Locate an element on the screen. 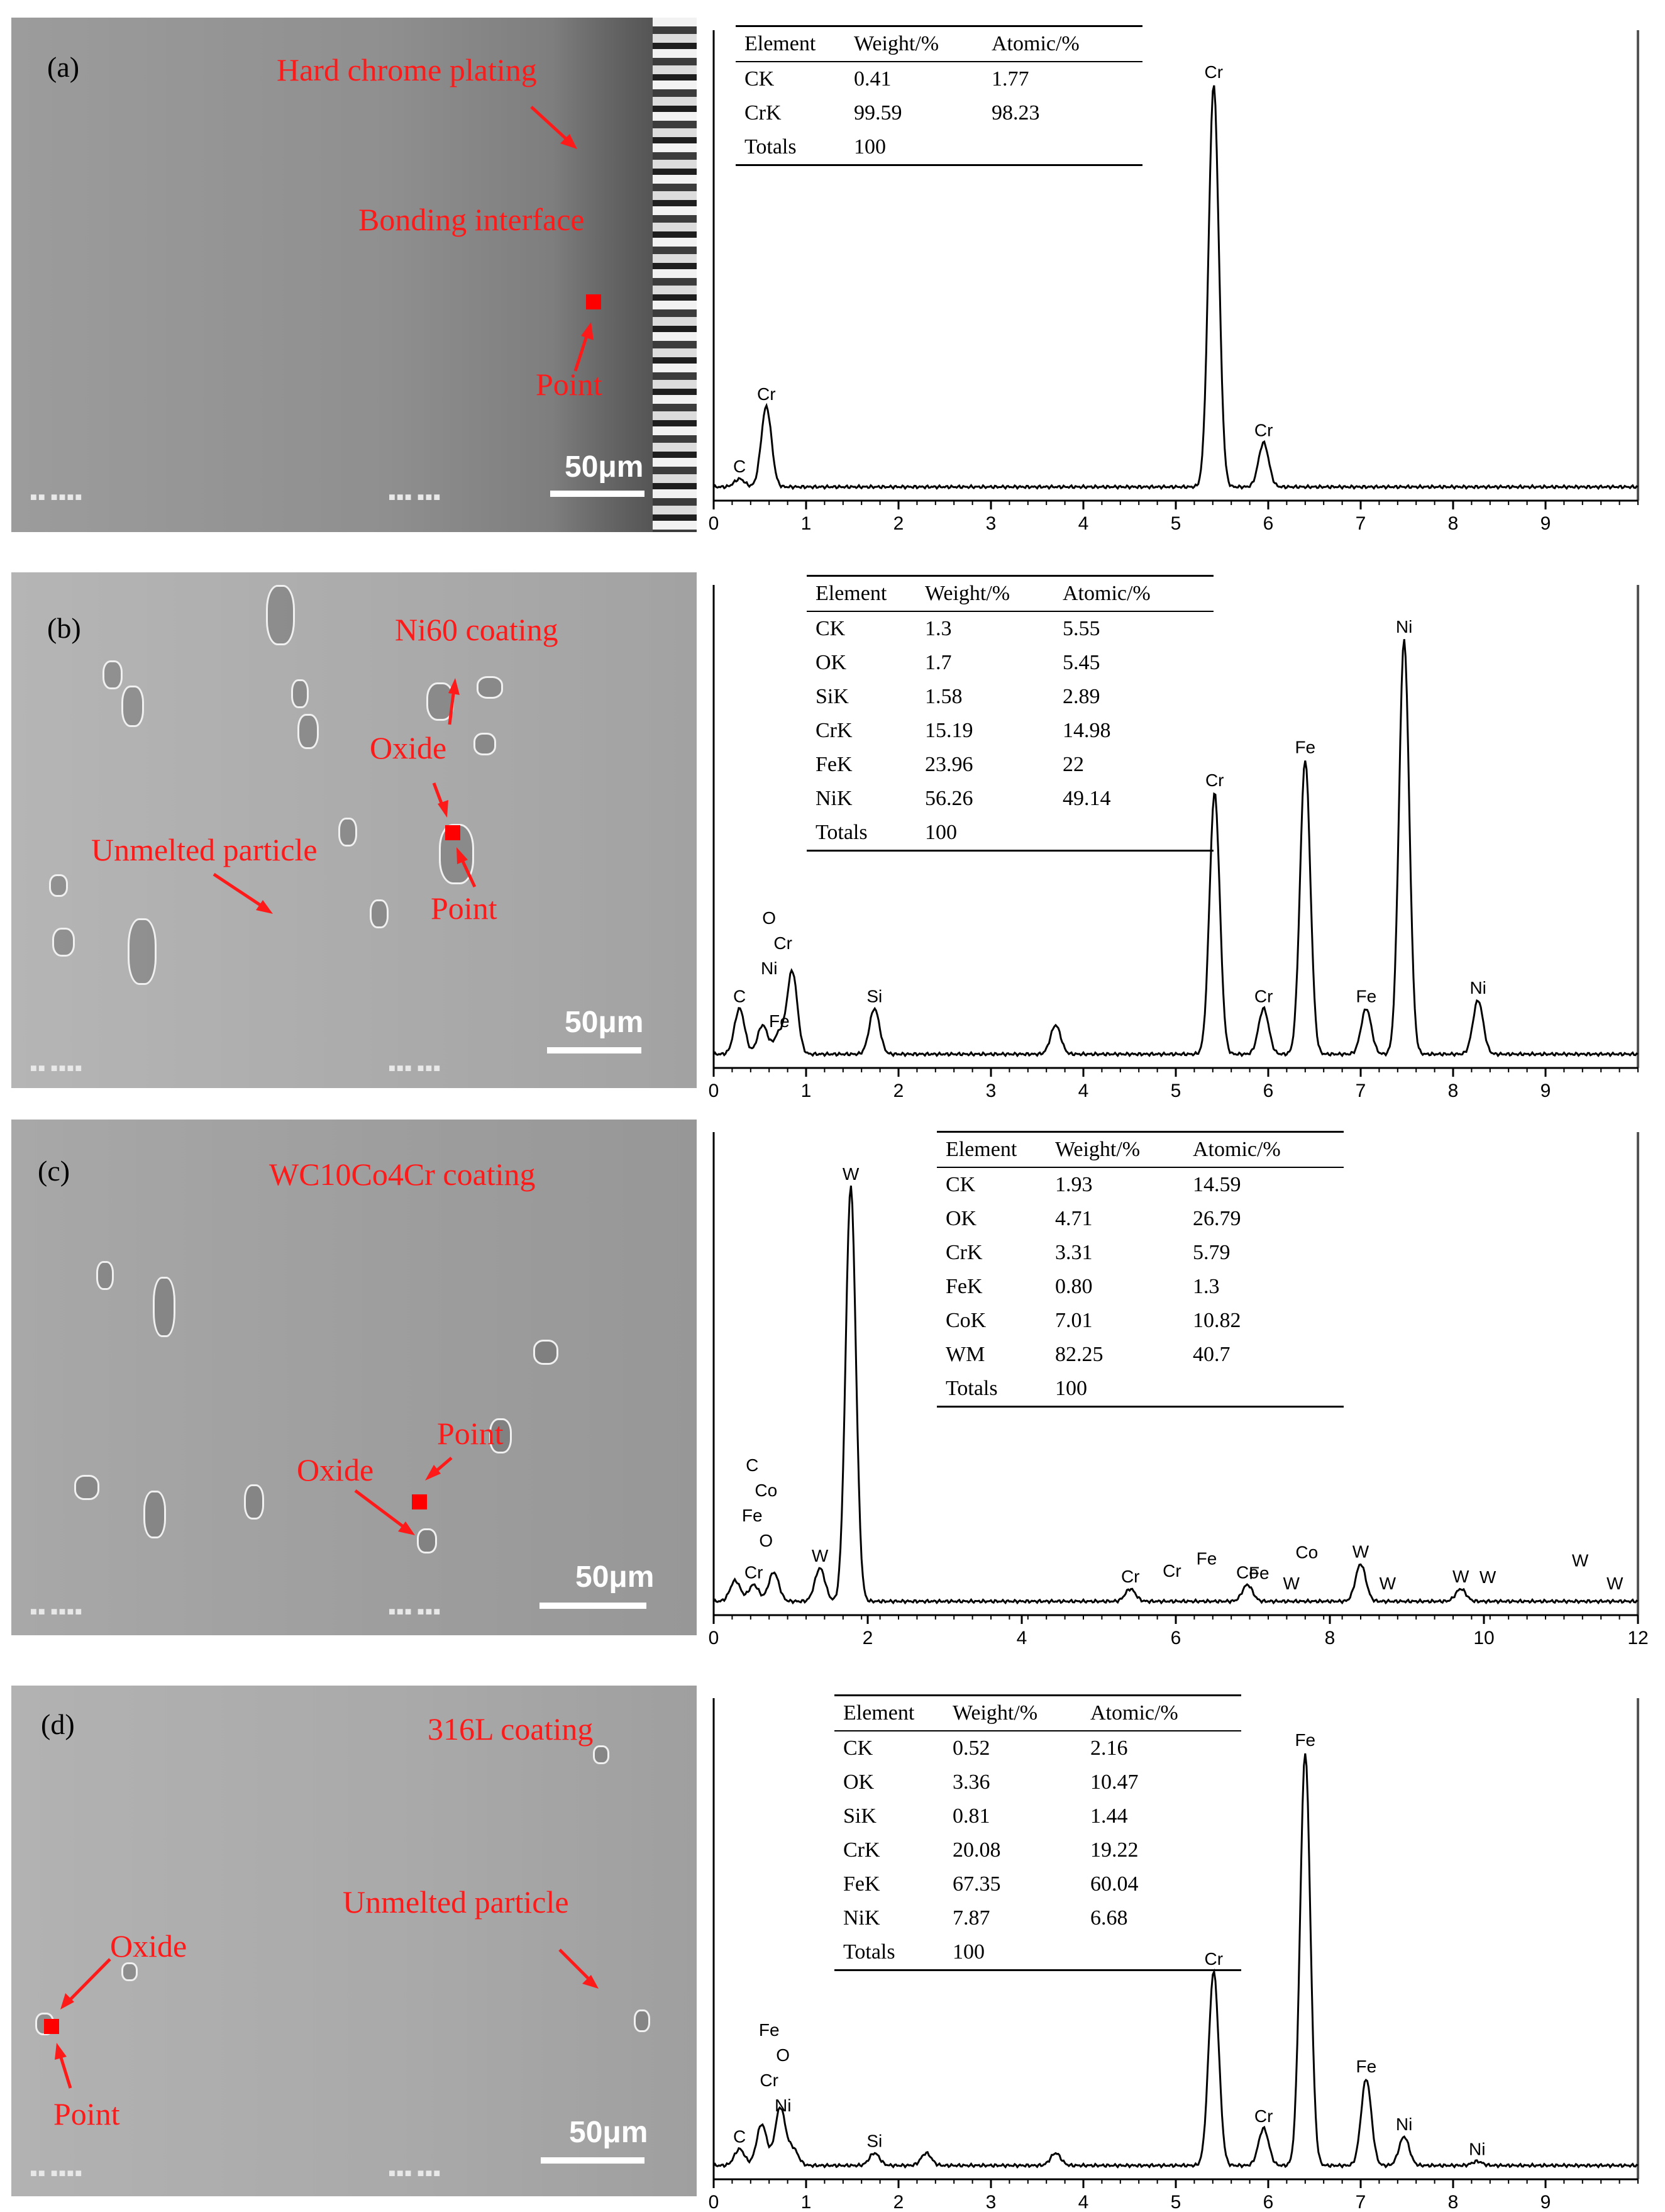 The width and height of the screenshot is (1665, 2212). cell: 67.35 is located at coordinates (977, 1884).